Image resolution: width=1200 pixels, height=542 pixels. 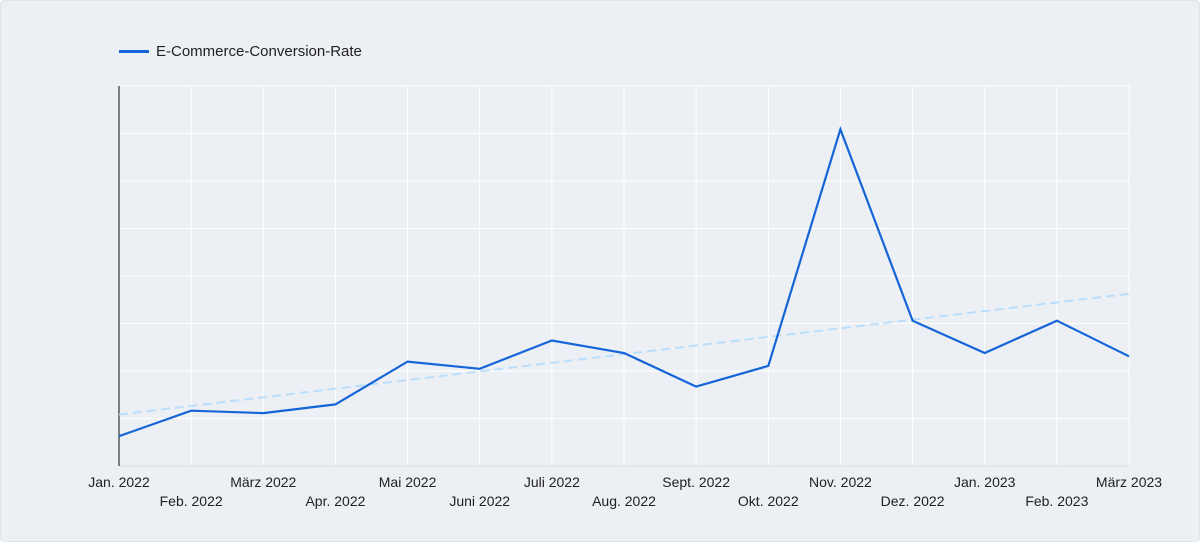 What do you see at coordinates (263, 482) in the screenshot?
I see `x-tick-label: März 2022` at bounding box center [263, 482].